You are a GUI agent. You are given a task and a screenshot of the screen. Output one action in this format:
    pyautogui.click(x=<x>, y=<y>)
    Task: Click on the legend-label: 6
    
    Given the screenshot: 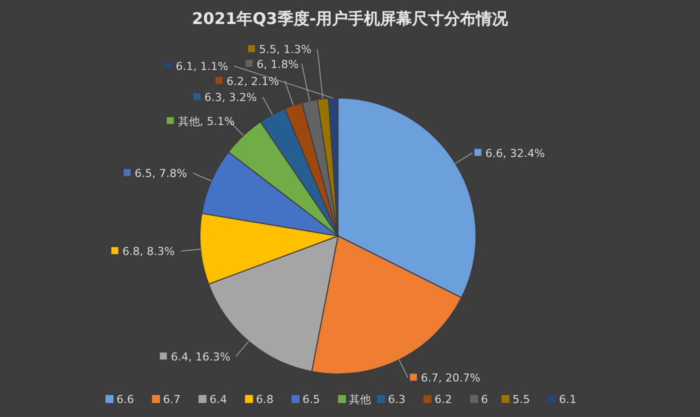 What is the action you would take?
    pyautogui.click(x=484, y=399)
    